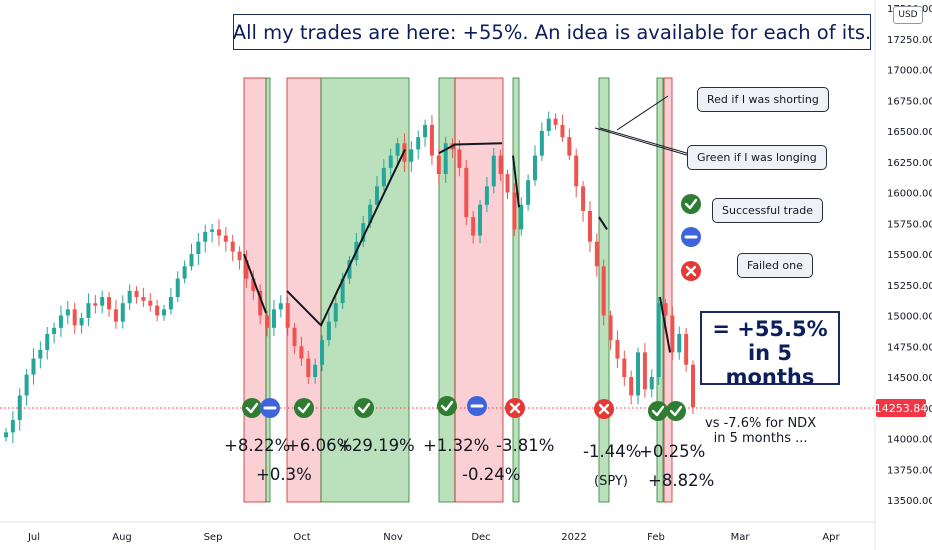  I want to click on note-fail-text: Failed one, so click(775, 265).